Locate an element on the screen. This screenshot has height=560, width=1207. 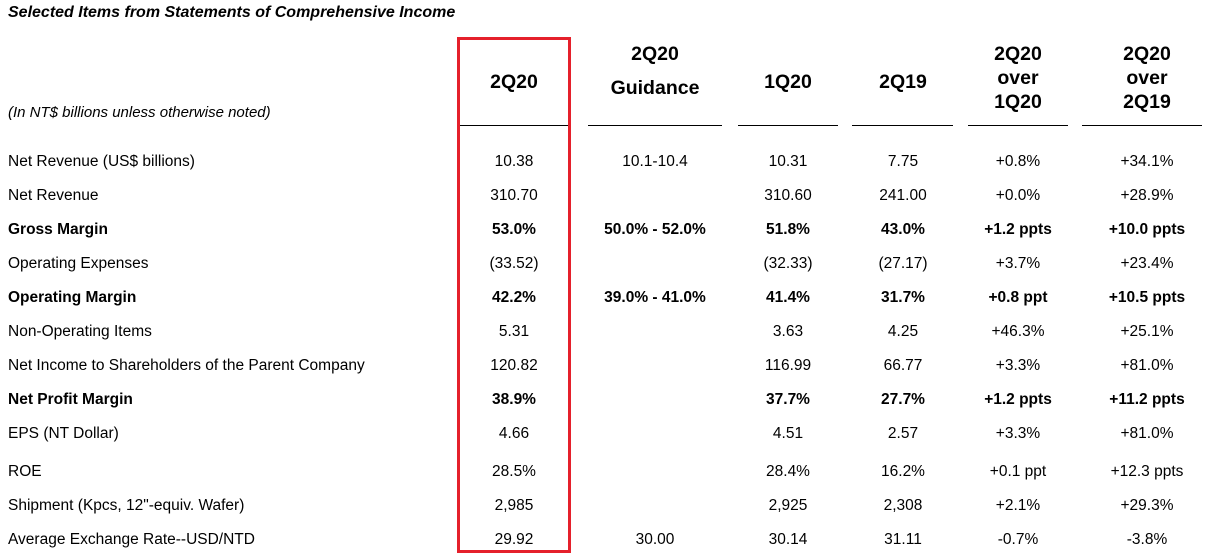
table-cell: +10.0 ppts is located at coordinates (1147, 229).